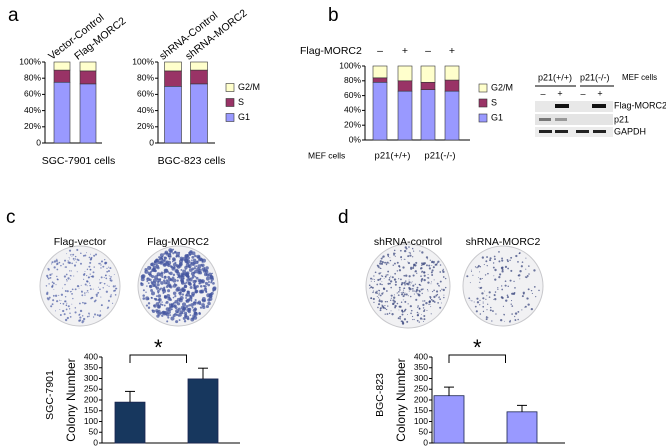 Image resolution: width=666 pixels, height=446 pixels. What do you see at coordinates (428, 51) in the screenshot?
I see `x-tick-label: –` at bounding box center [428, 51].